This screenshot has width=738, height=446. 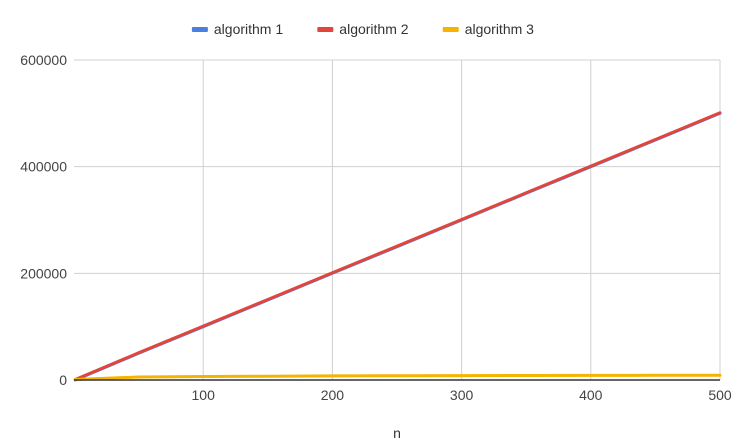 I want to click on legend-label-algorithm-3: algorithm 3, so click(x=499, y=29).